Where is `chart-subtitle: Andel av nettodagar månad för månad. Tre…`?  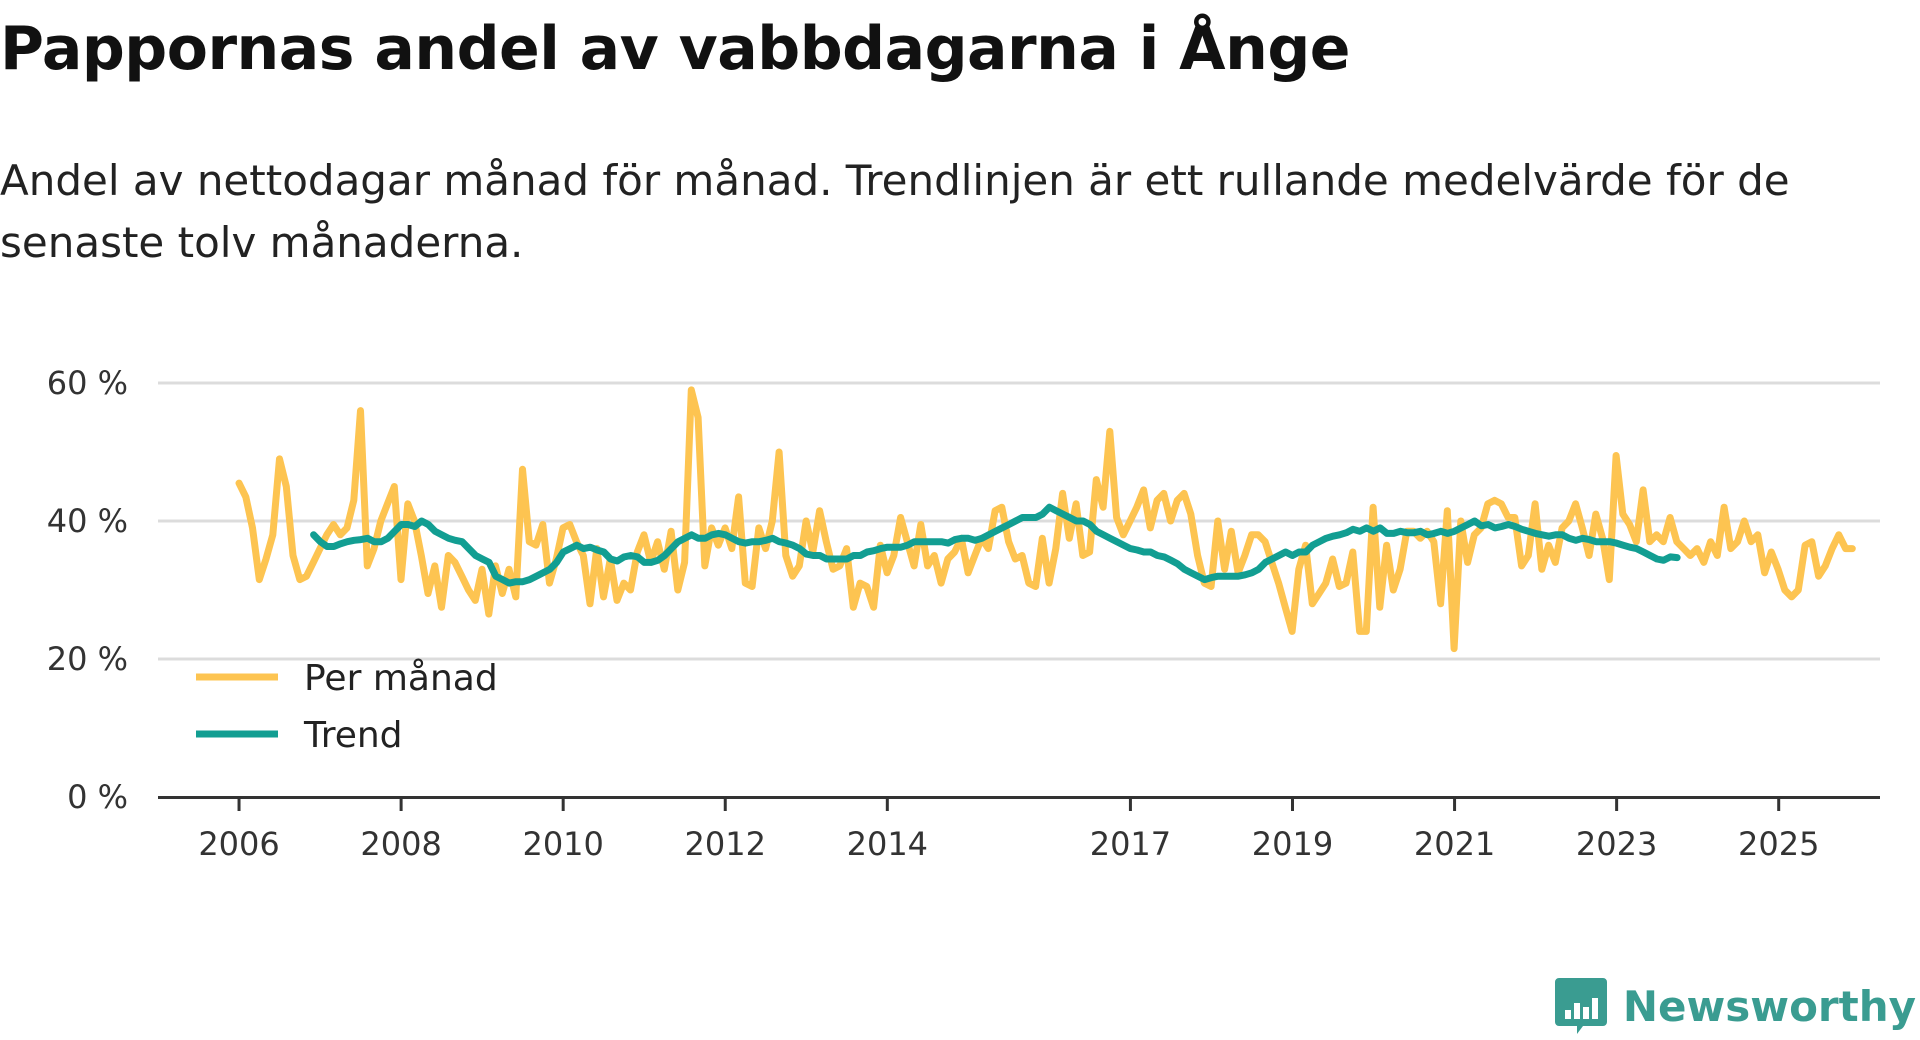
chart-subtitle: Andel av nettodagar månad för månad. Tre… is located at coordinates (895, 211).